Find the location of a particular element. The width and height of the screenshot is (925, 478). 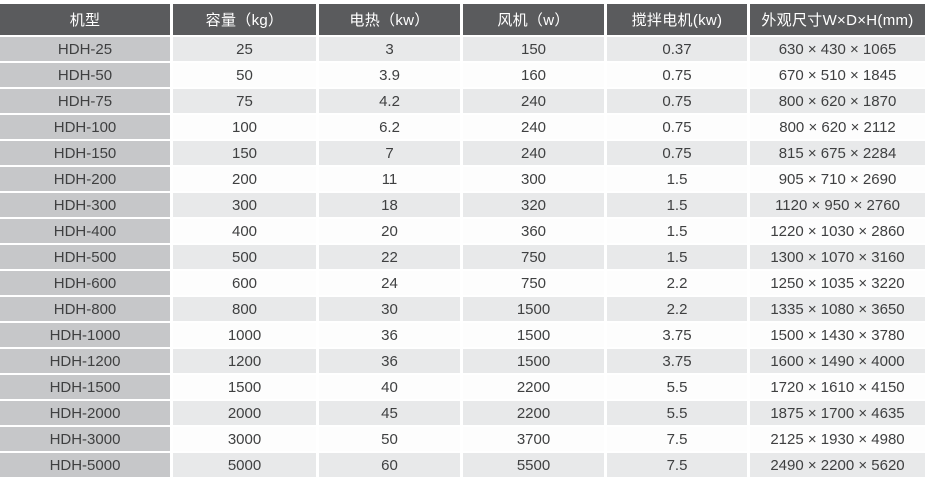

cell-heating: 18 is located at coordinates (389, 205).